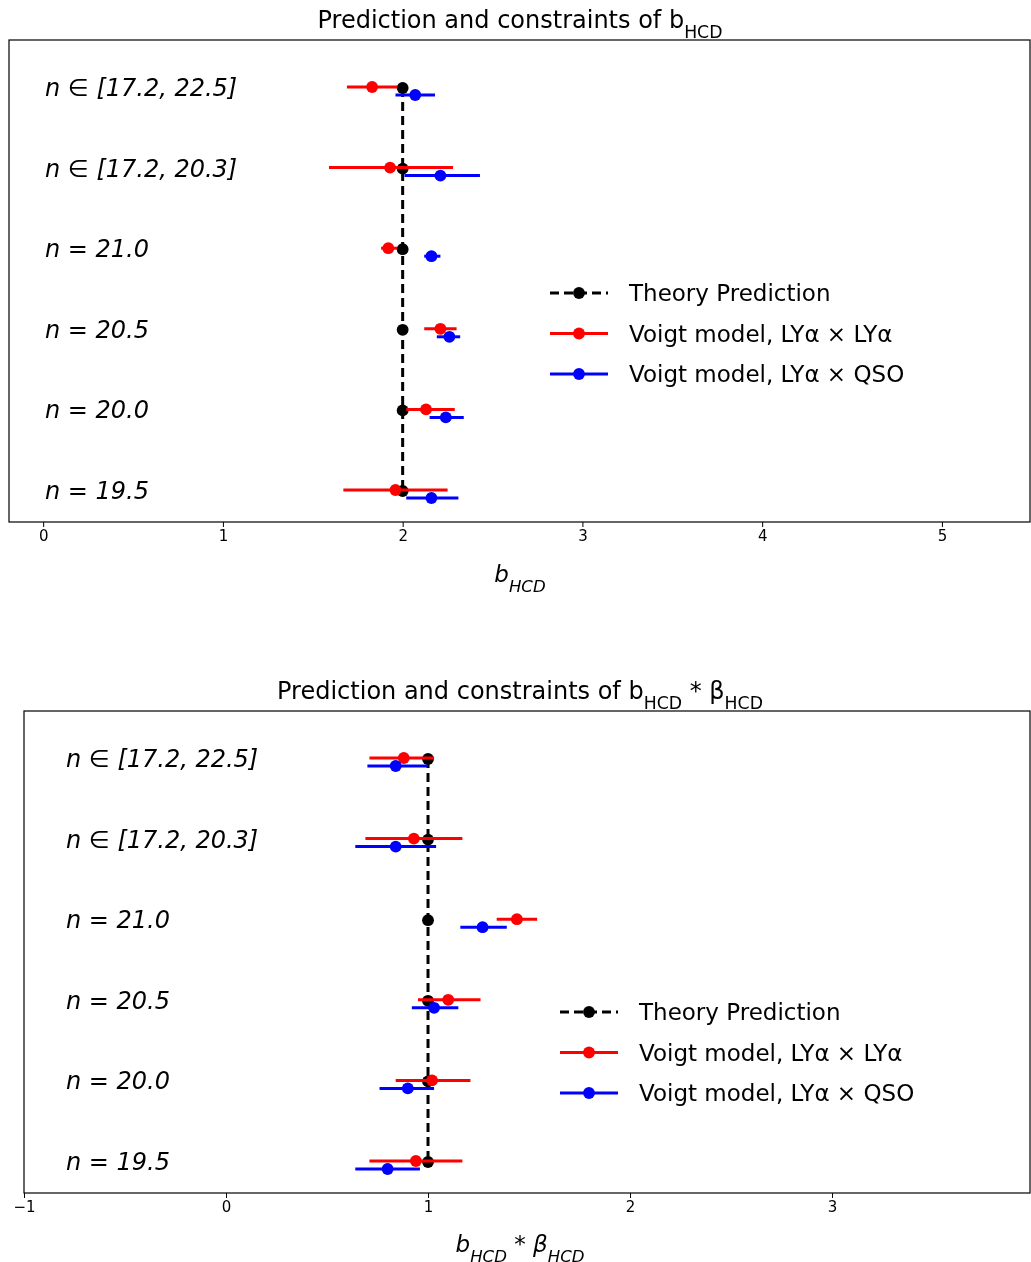 Image resolution: width=1031 pixels, height=1262 pixels. I want to click on x-axis-title: b$_{HCD}$ * β$_{HCD}$, so click(520, 1246).